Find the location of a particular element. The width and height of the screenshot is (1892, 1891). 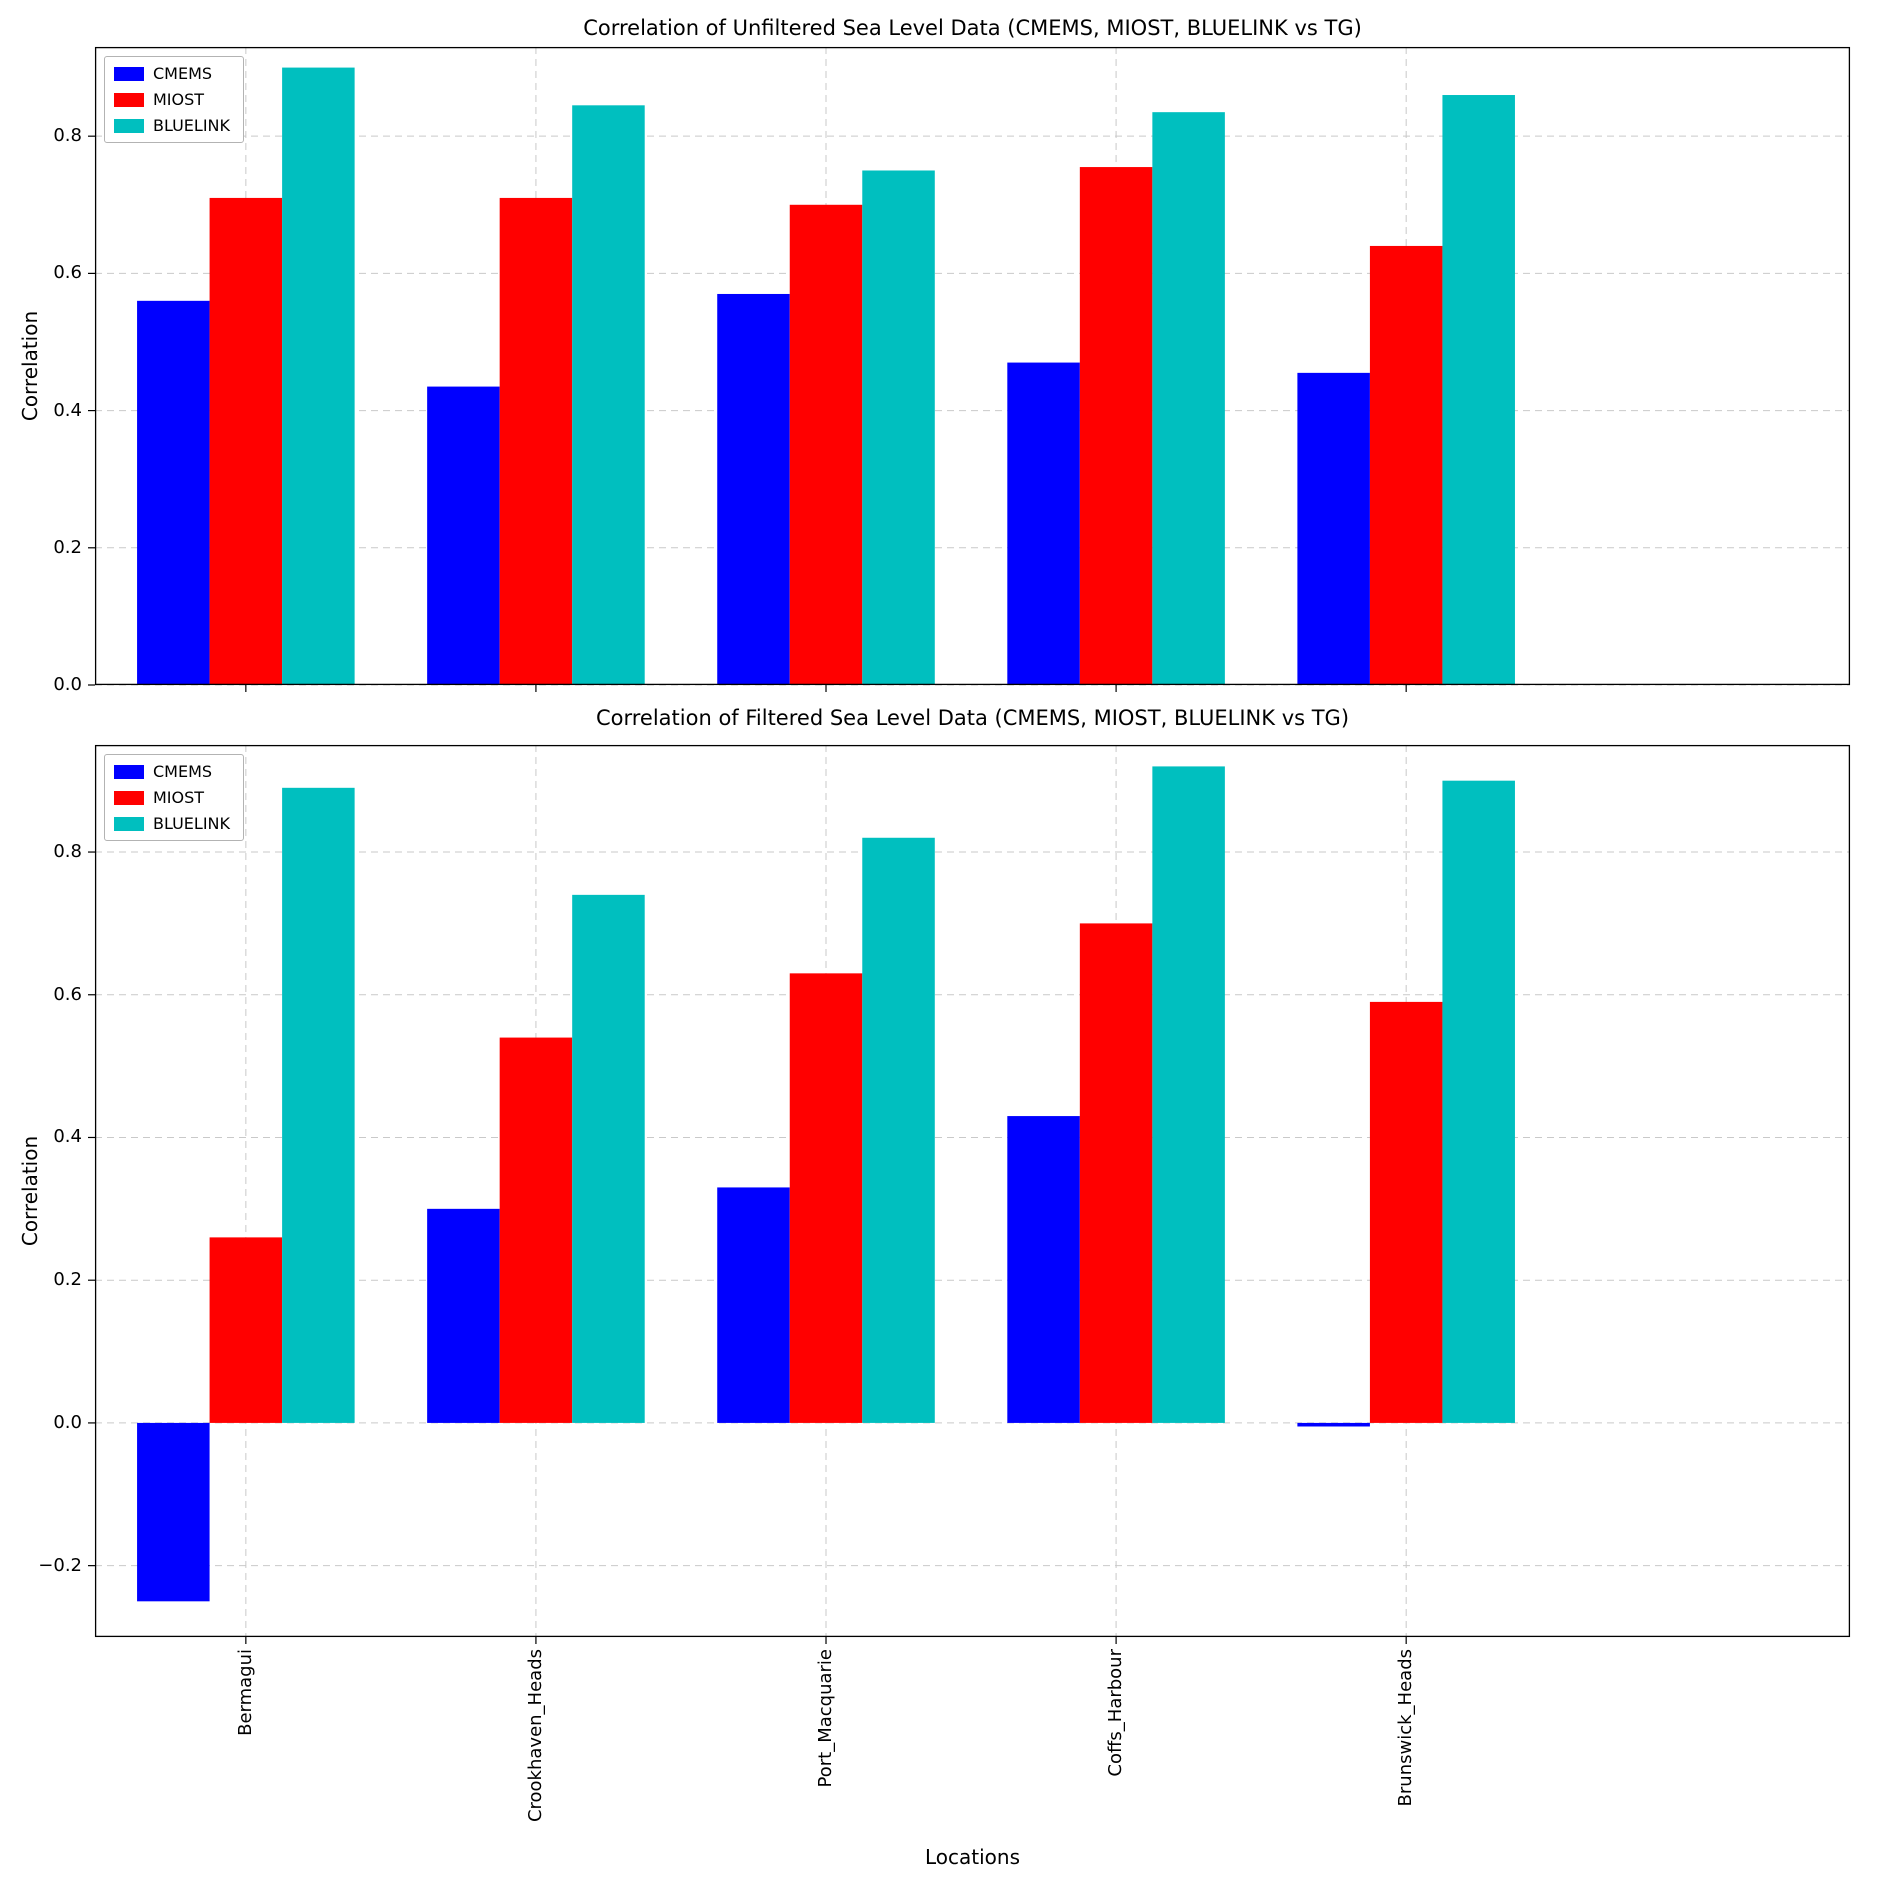

y-tick-label: −0.2 is located at coordinates (60, 1565).